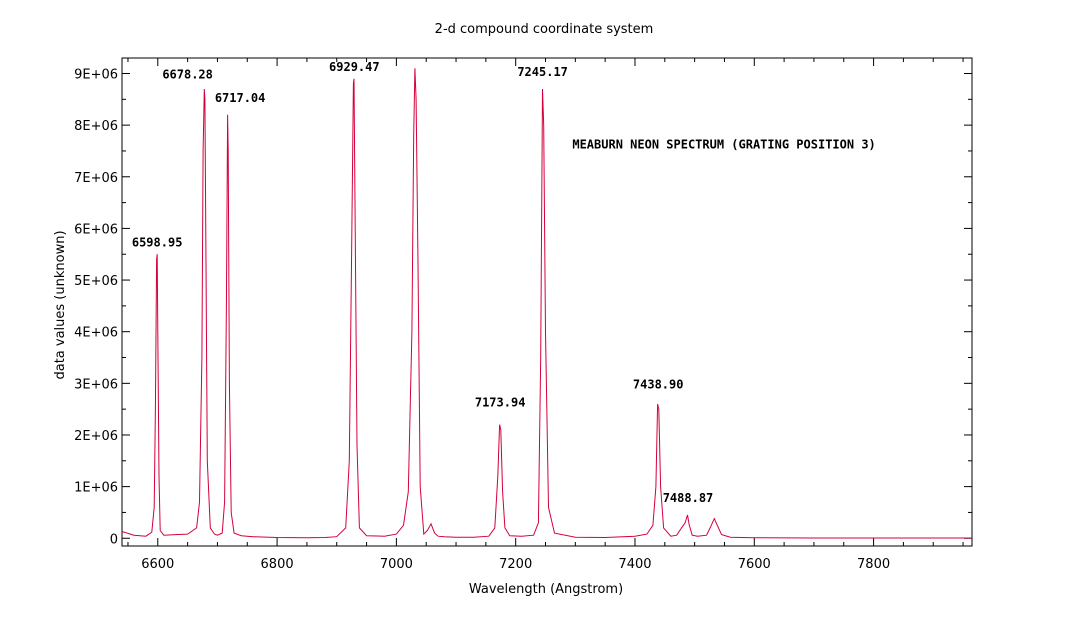 The height and width of the screenshot is (642, 1087). What do you see at coordinates (688, 498) in the screenshot?
I see `annotation-label: 7488.87` at bounding box center [688, 498].